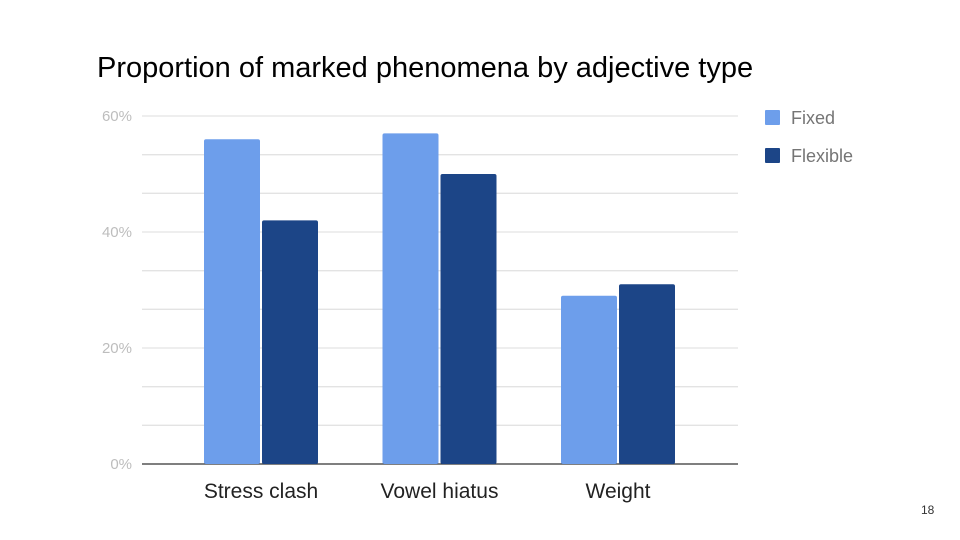  Describe the element at coordinates (618, 491) in the screenshot. I see `x-category-label: Weight` at that location.